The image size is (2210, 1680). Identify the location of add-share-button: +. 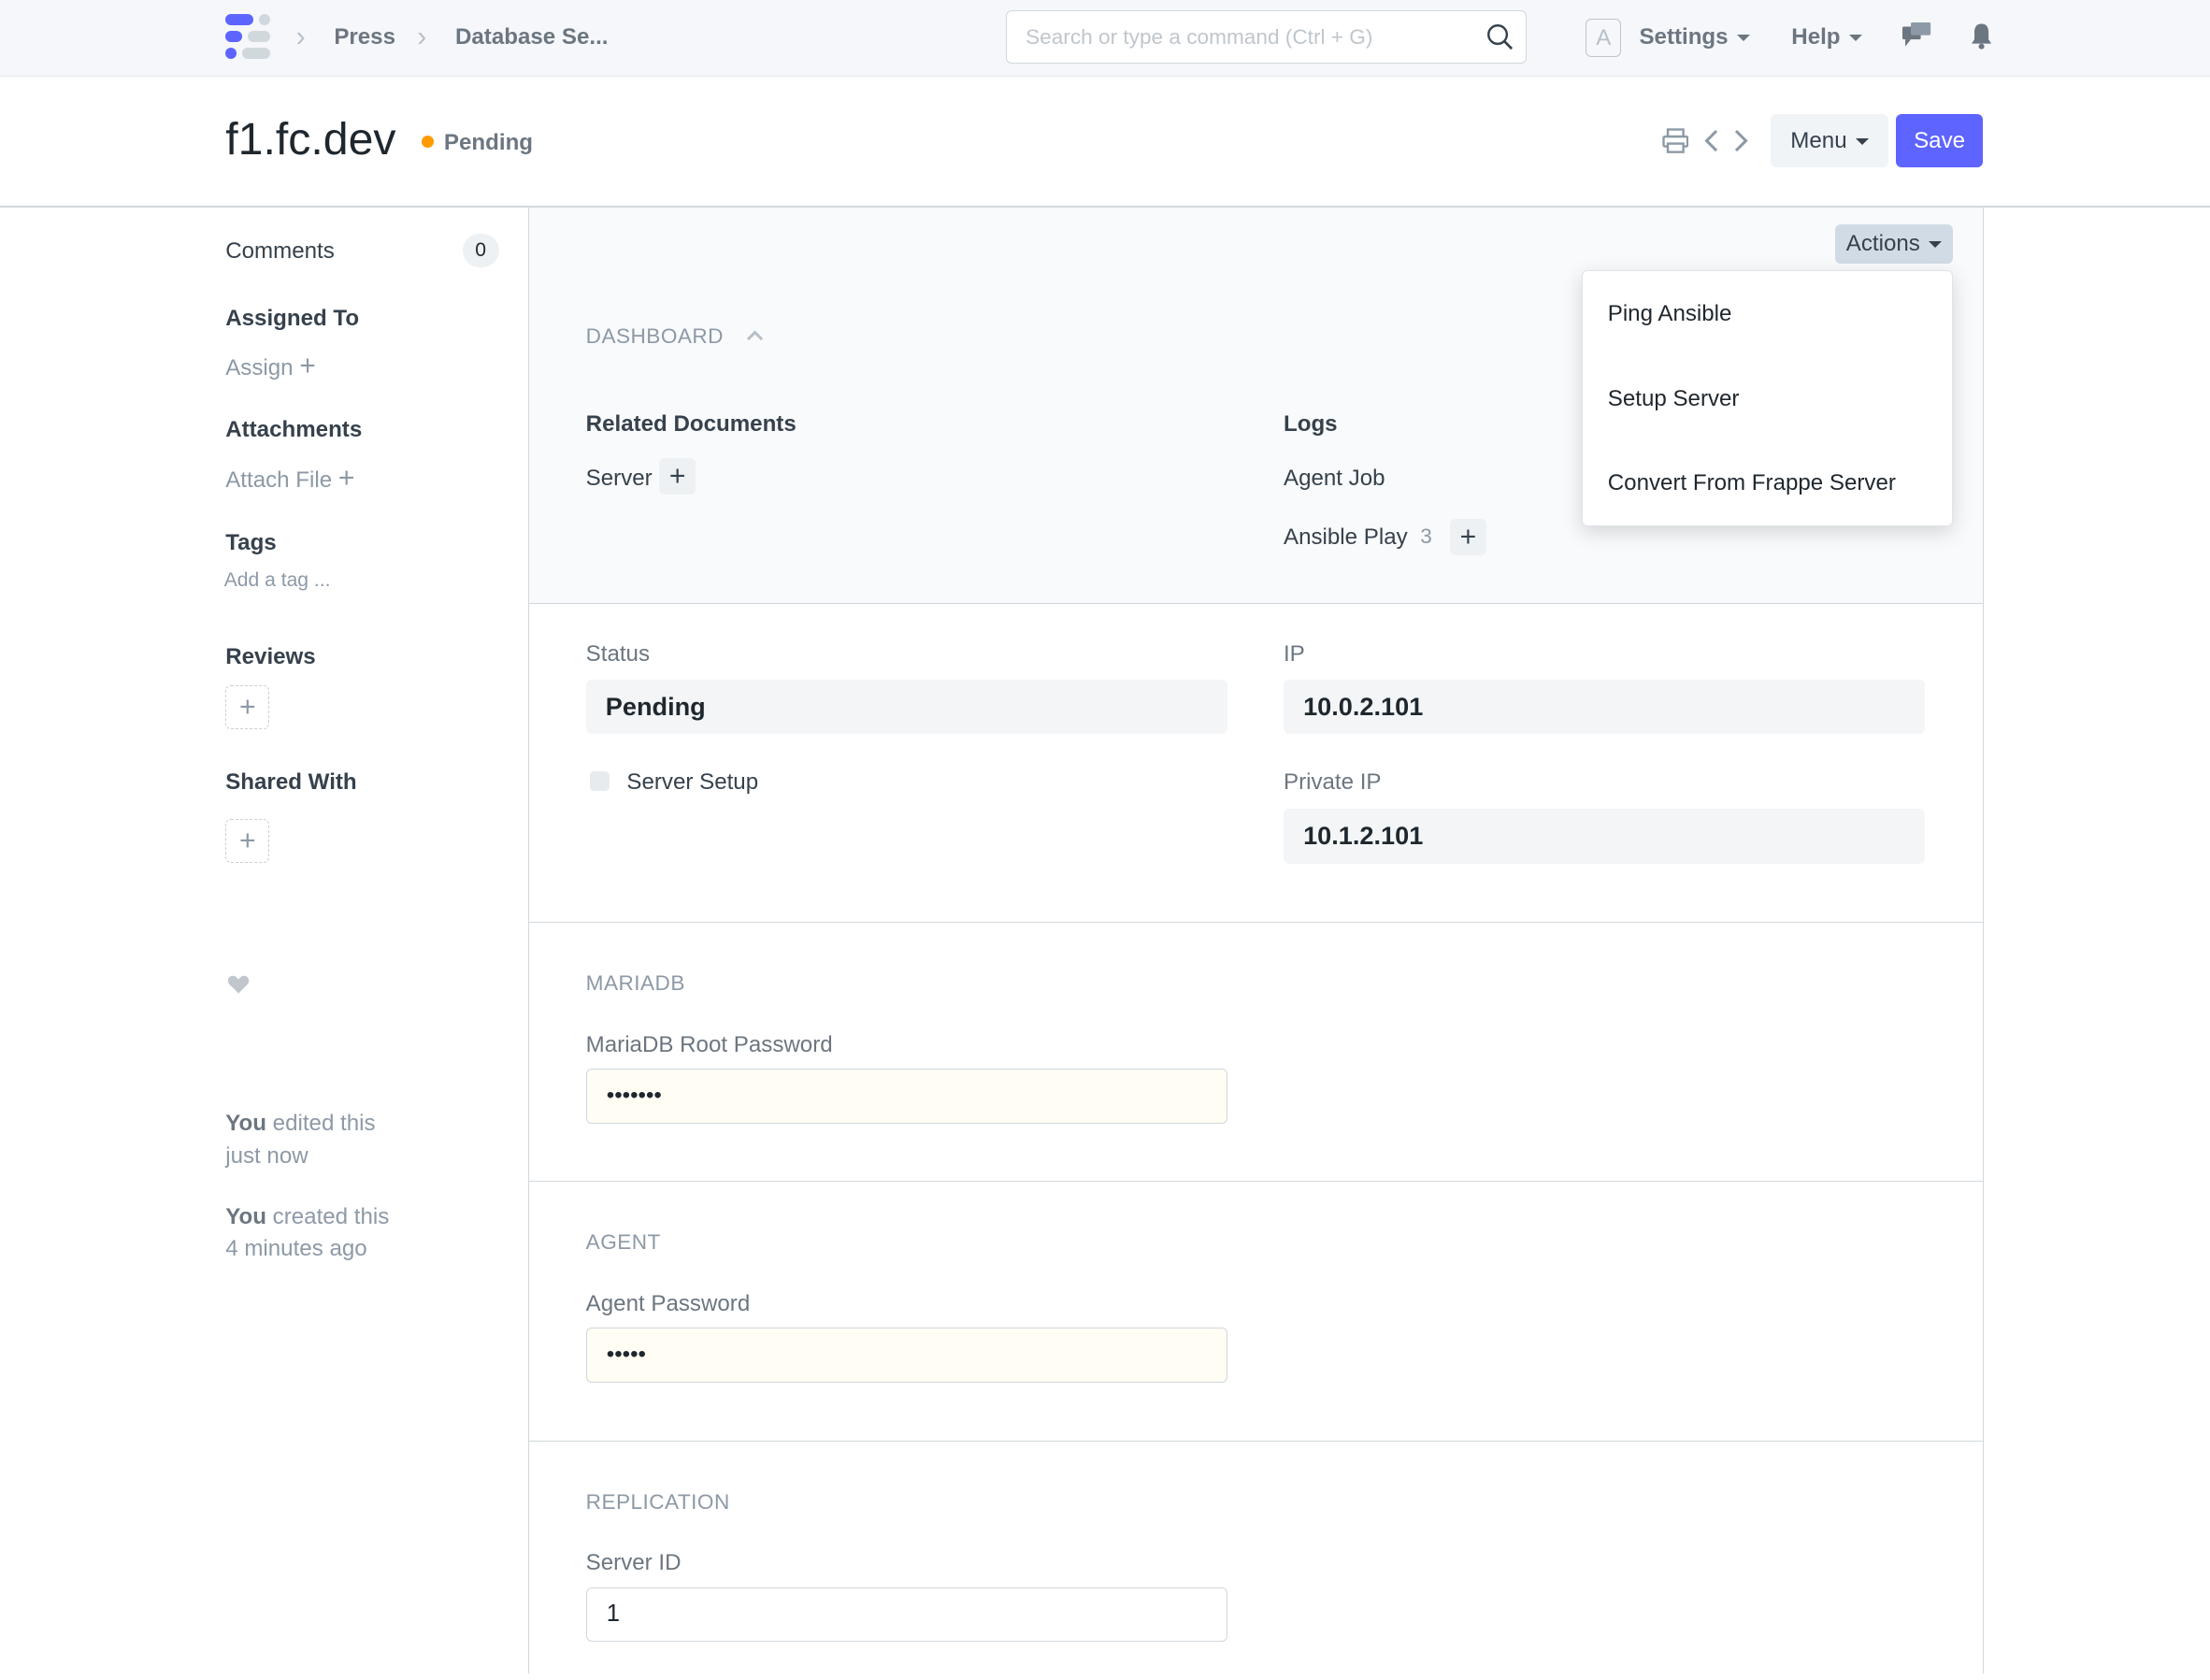
(247, 841).